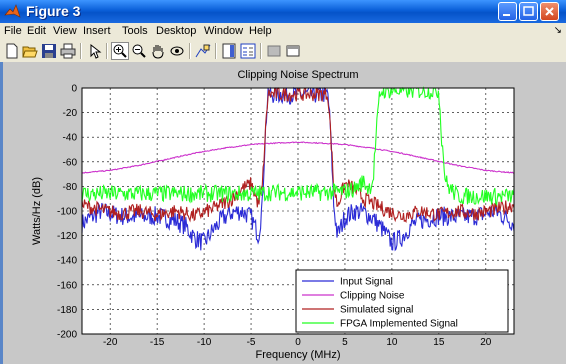  Describe the element at coordinates (135, 31) in the screenshot. I see `menu-tools: Tools` at that location.